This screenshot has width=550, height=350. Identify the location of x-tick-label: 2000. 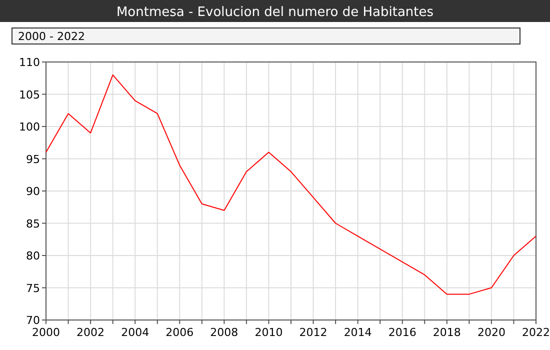
(46, 332).